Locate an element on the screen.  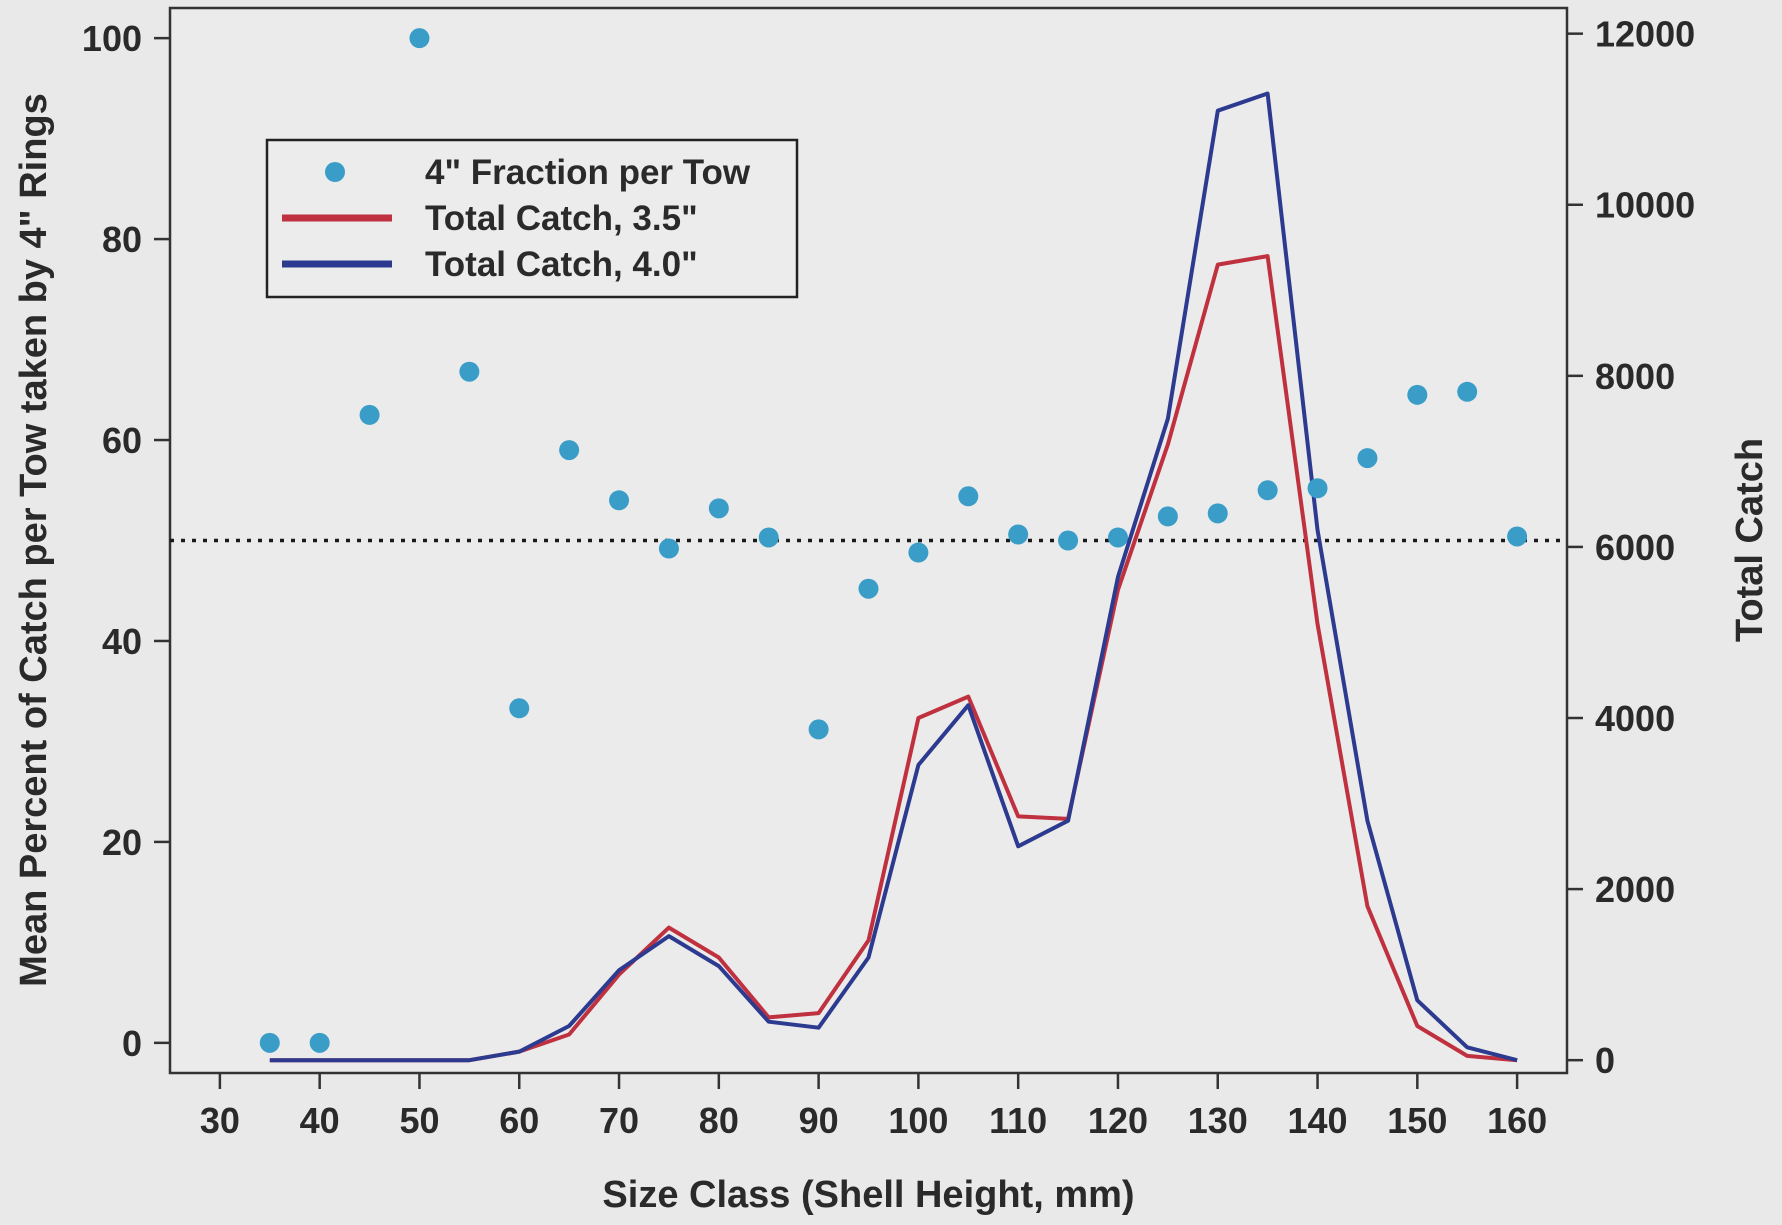
x-tick-label: 40 is located at coordinates (320, 1120).